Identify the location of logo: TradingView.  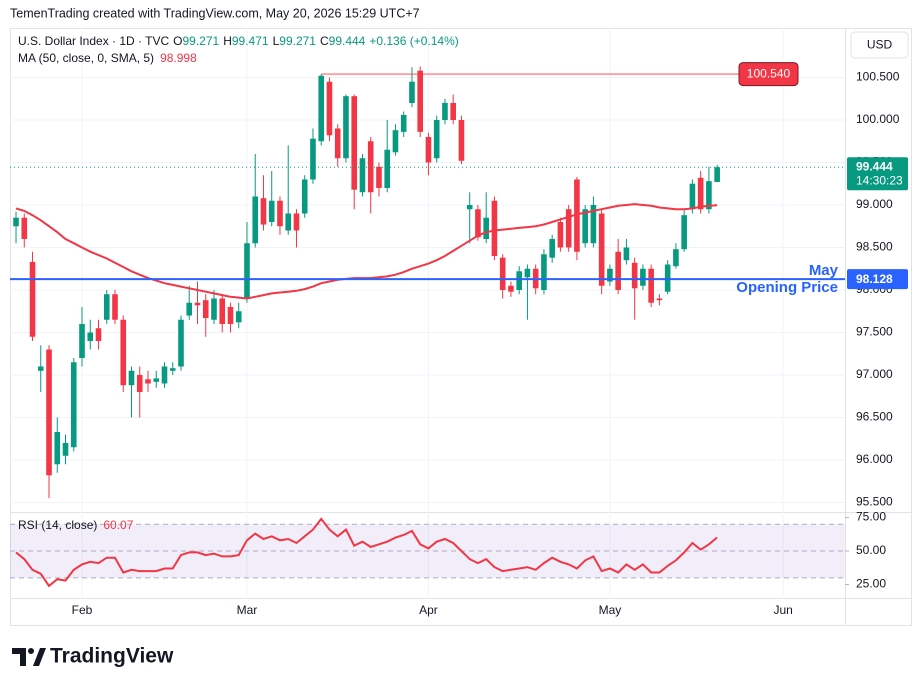
(112, 656).